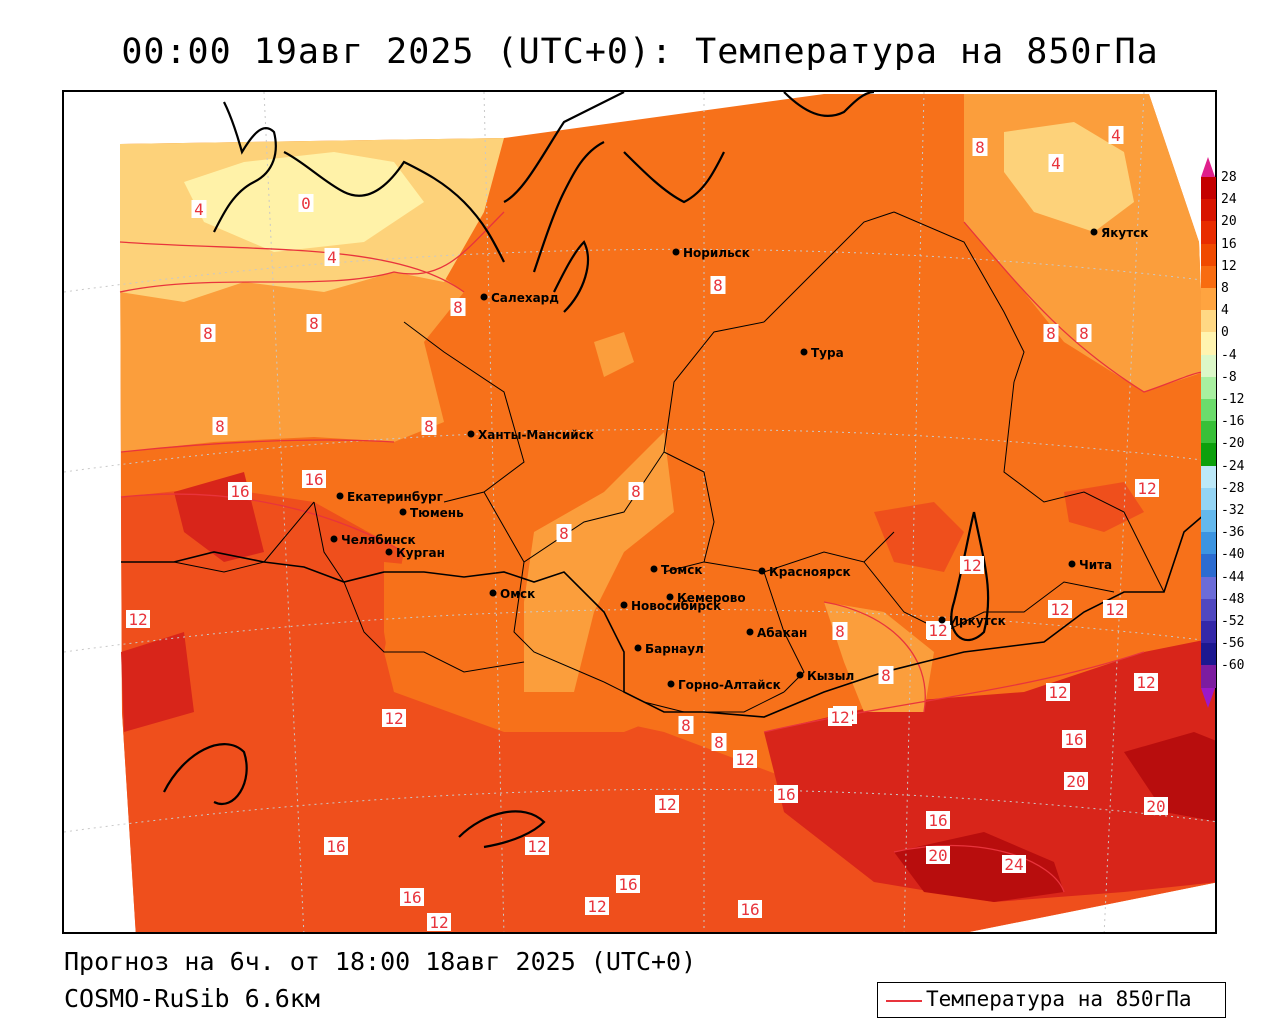 The height and width of the screenshot is (1024, 1280). I want to click on city-marker: Якутск, so click(1119, 233).